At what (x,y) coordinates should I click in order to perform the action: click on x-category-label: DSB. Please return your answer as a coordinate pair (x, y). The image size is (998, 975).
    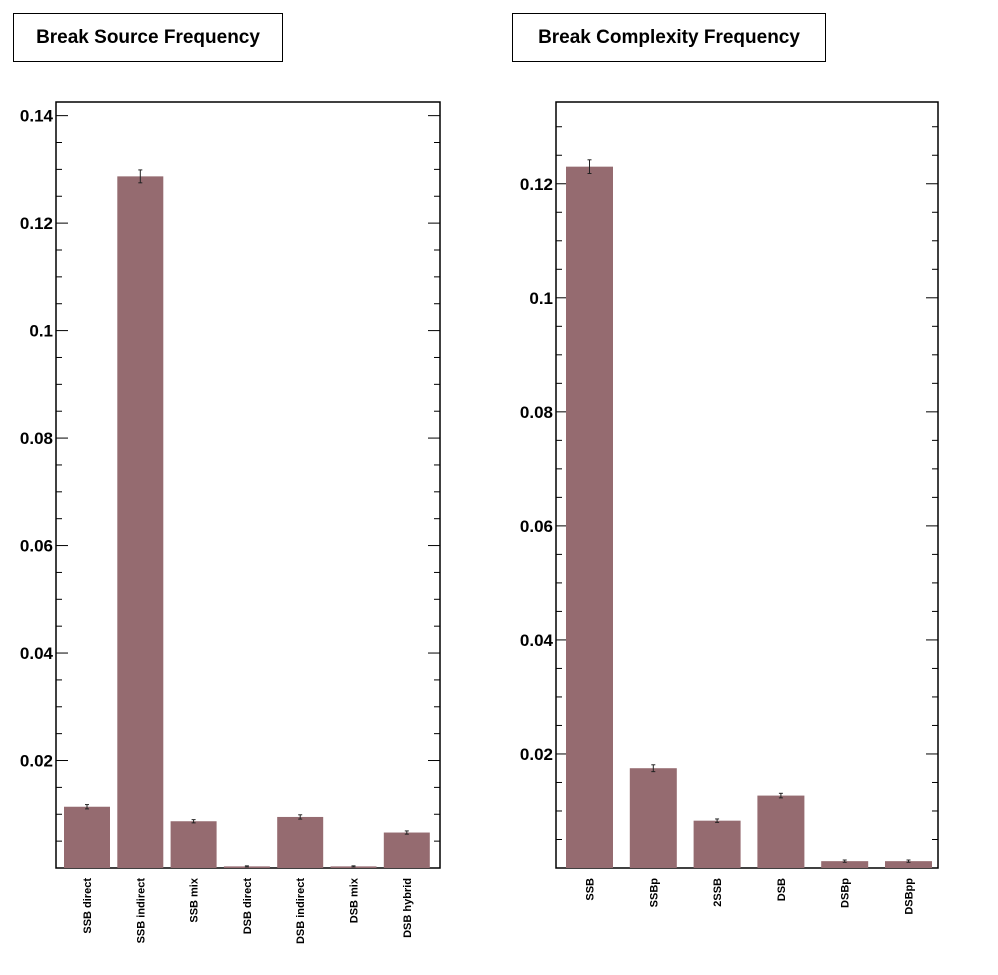
    Looking at the image, I should click on (782, 889).